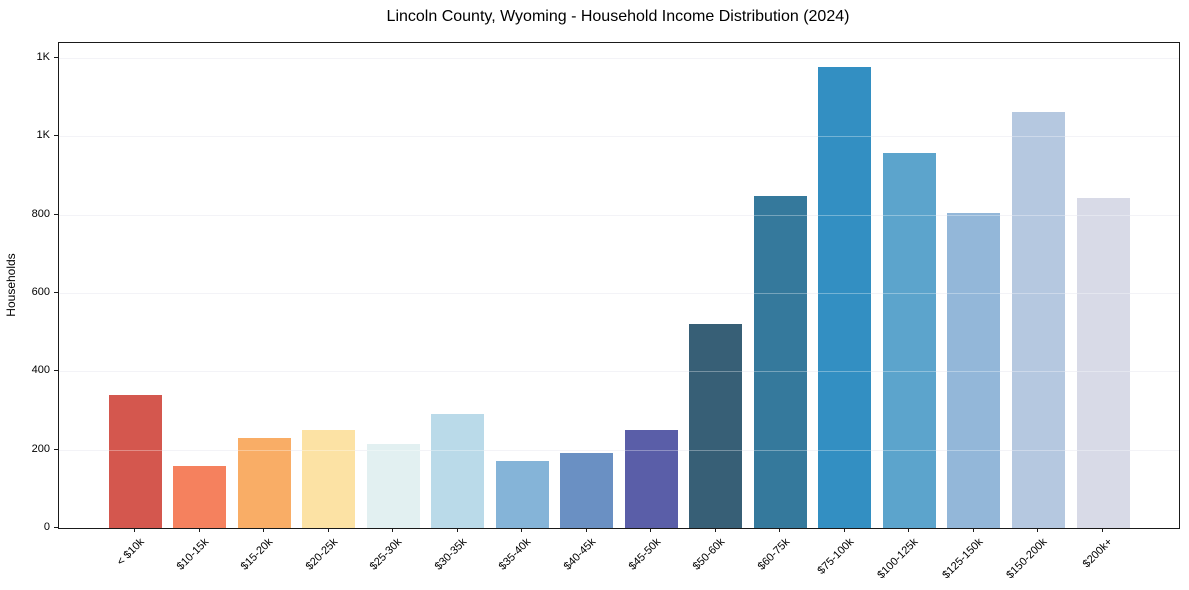 The width and height of the screenshot is (1189, 590). What do you see at coordinates (457, 471) in the screenshot?
I see `bar-$30-35k` at bounding box center [457, 471].